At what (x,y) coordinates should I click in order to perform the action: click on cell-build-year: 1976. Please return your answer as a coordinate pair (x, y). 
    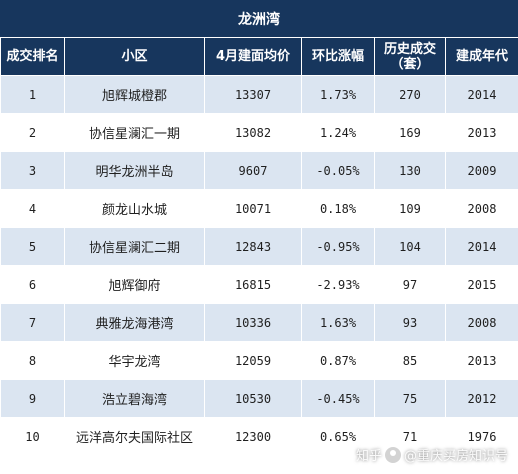
    Looking at the image, I should click on (481, 436).